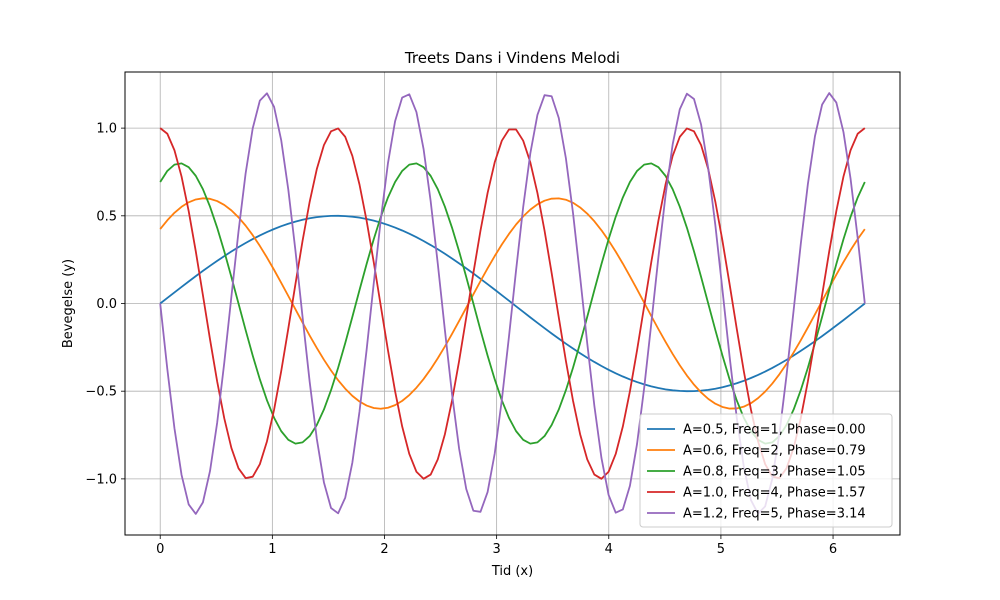 Image resolution: width=1000 pixels, height=600 pixels. Describe the element at coordinates (106, 129) in the screenshot. I see `y-tick-label: 1.0` at that location.